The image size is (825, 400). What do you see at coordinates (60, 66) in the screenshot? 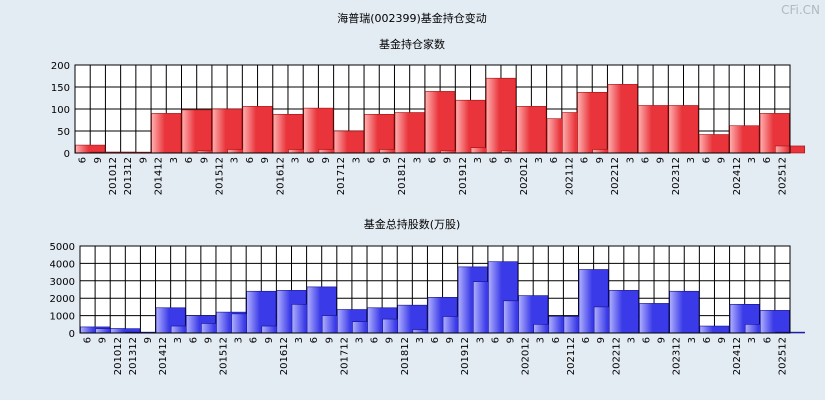
I see `y-tick-label: 200` at bounding box center [60, 66].